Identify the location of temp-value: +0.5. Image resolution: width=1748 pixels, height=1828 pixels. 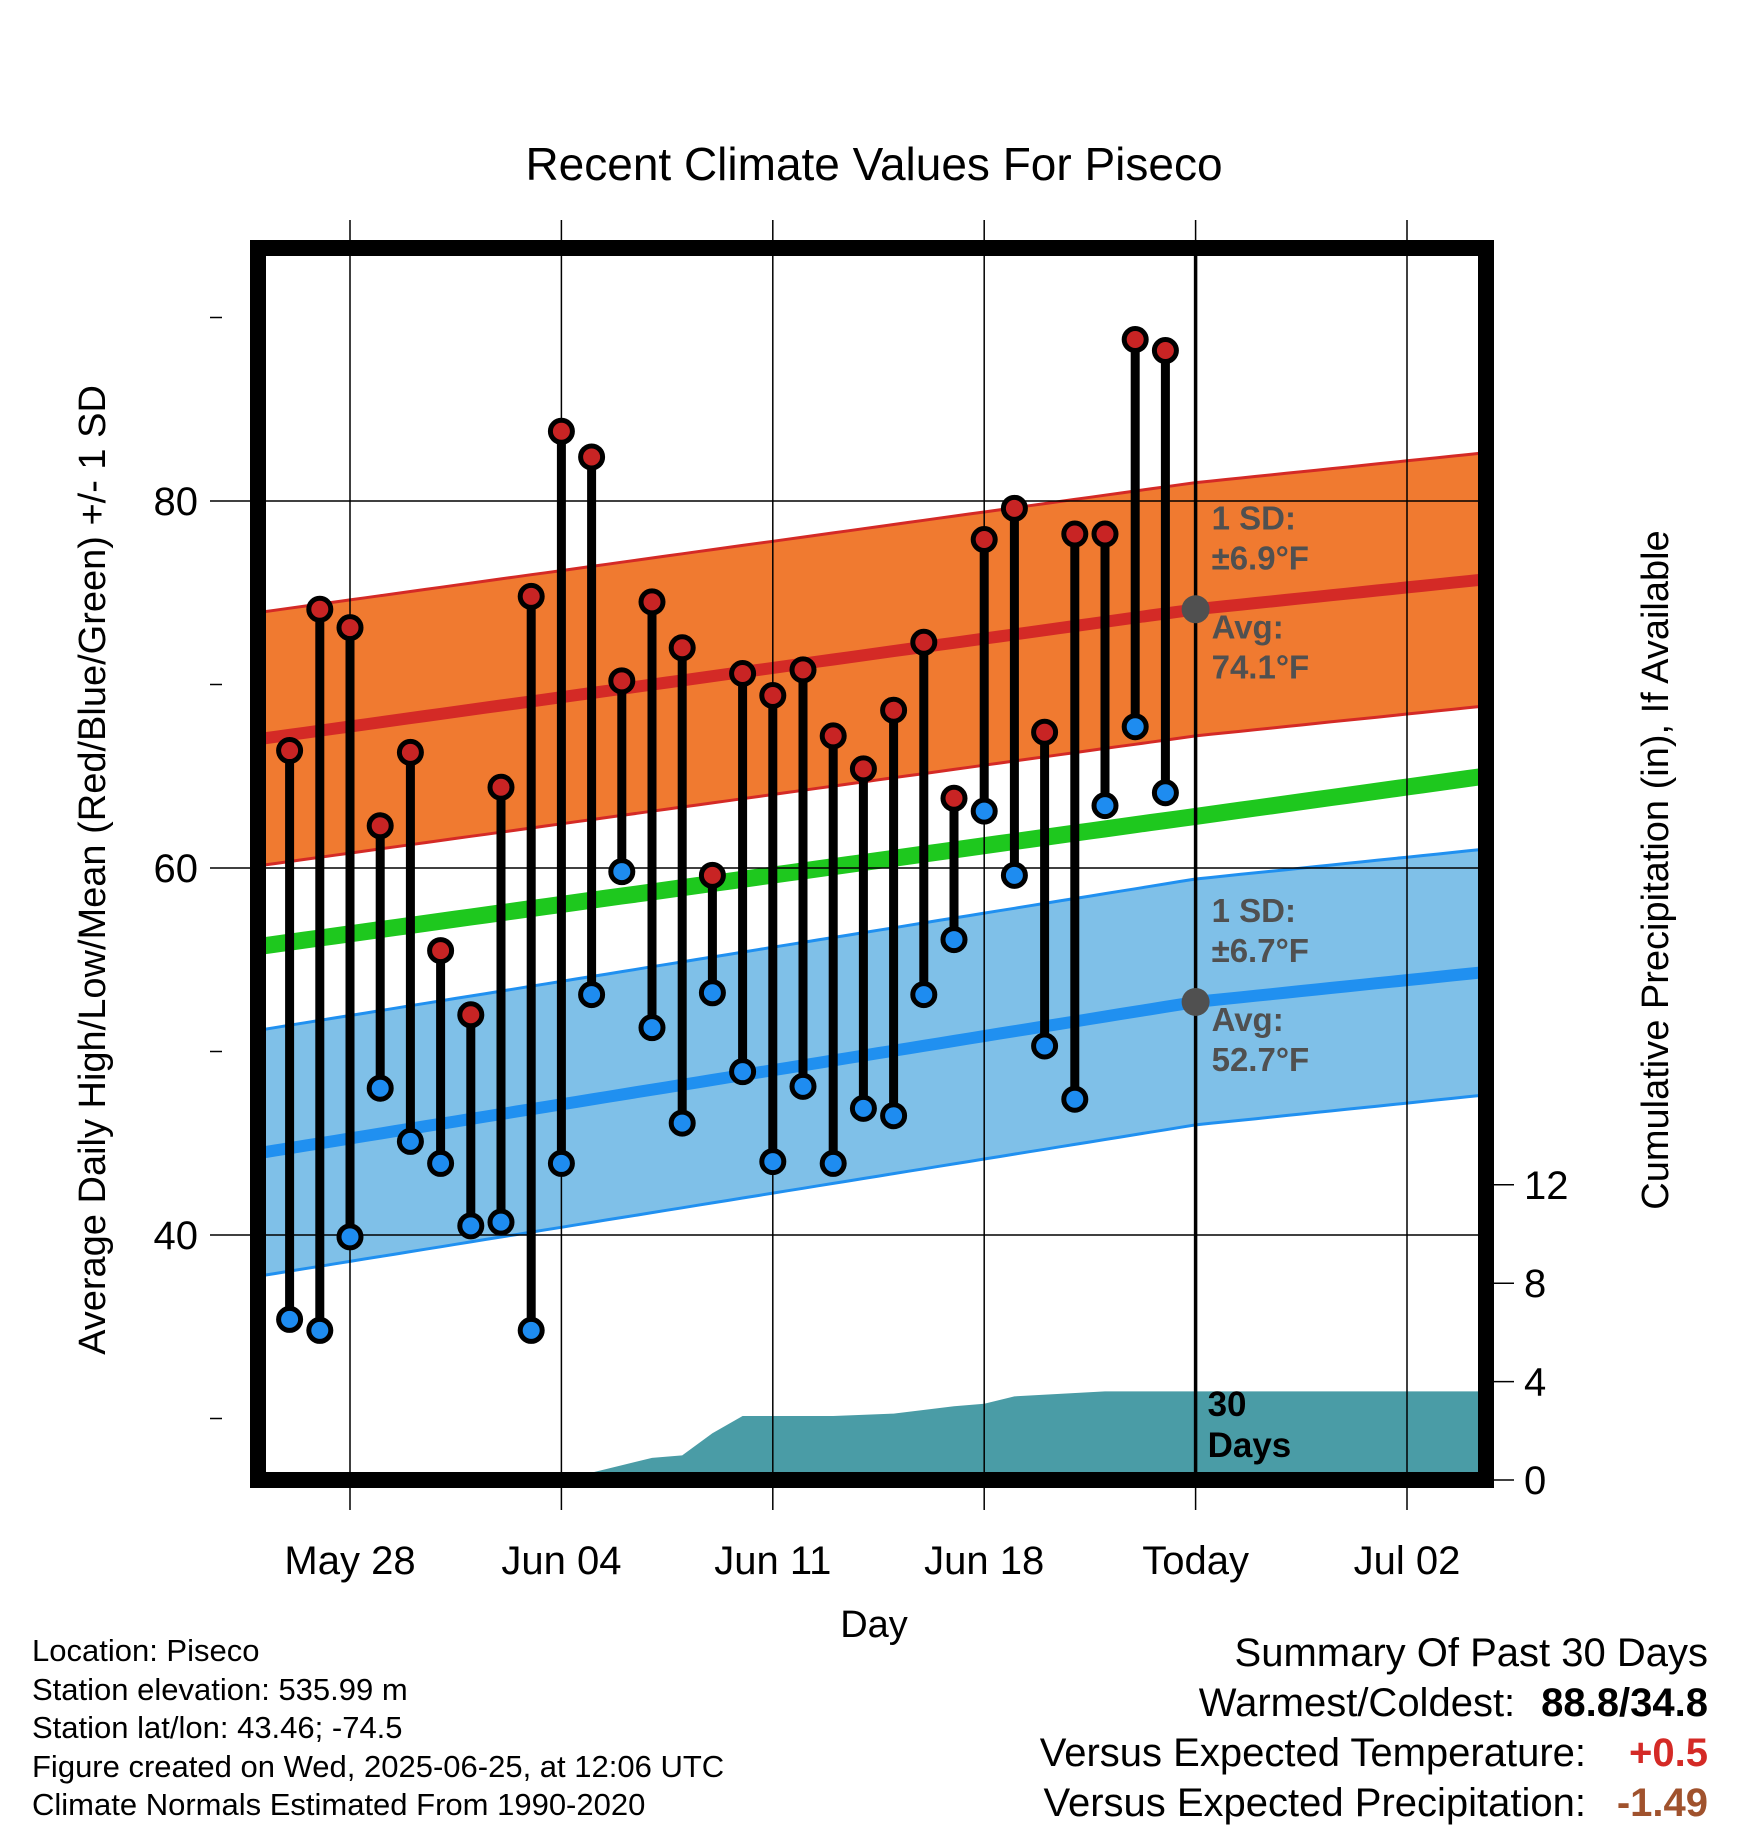
(1668, 1753).